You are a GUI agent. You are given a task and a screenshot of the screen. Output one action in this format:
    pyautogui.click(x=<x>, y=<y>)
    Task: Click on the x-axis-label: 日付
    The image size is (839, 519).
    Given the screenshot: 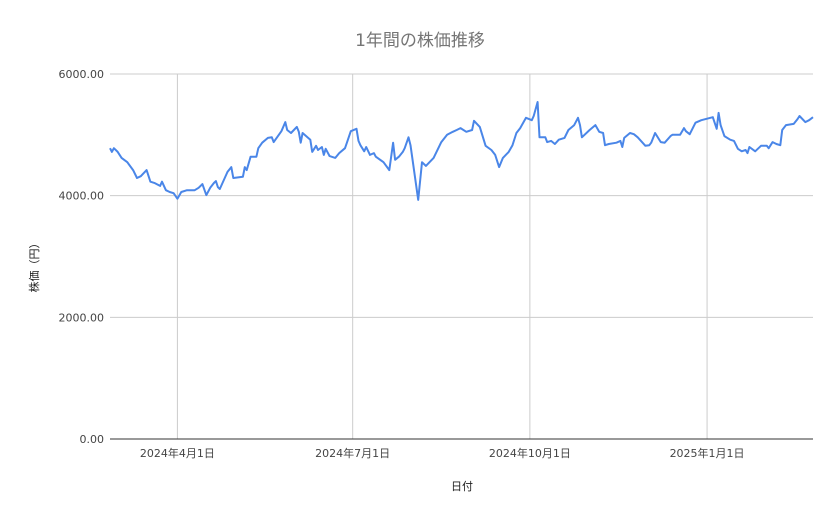 What is the action you would take?
    pyautogui.click(x=462, y=486)
    